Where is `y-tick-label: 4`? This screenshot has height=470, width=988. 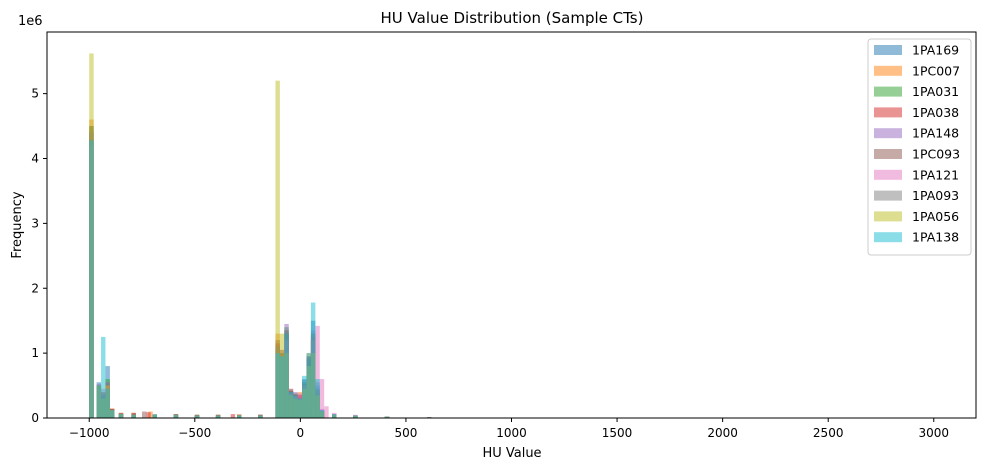
y-tick-label: 4 is located at coordinates (35, 159).